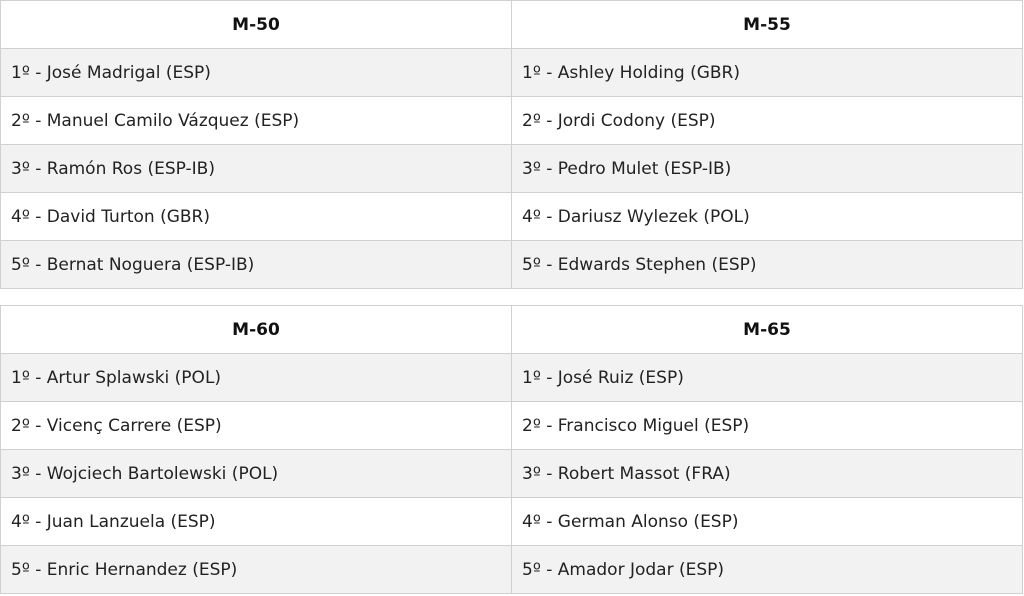  I want to click on result-cell: 4º - David Turton (GBR), so click(256, 216).